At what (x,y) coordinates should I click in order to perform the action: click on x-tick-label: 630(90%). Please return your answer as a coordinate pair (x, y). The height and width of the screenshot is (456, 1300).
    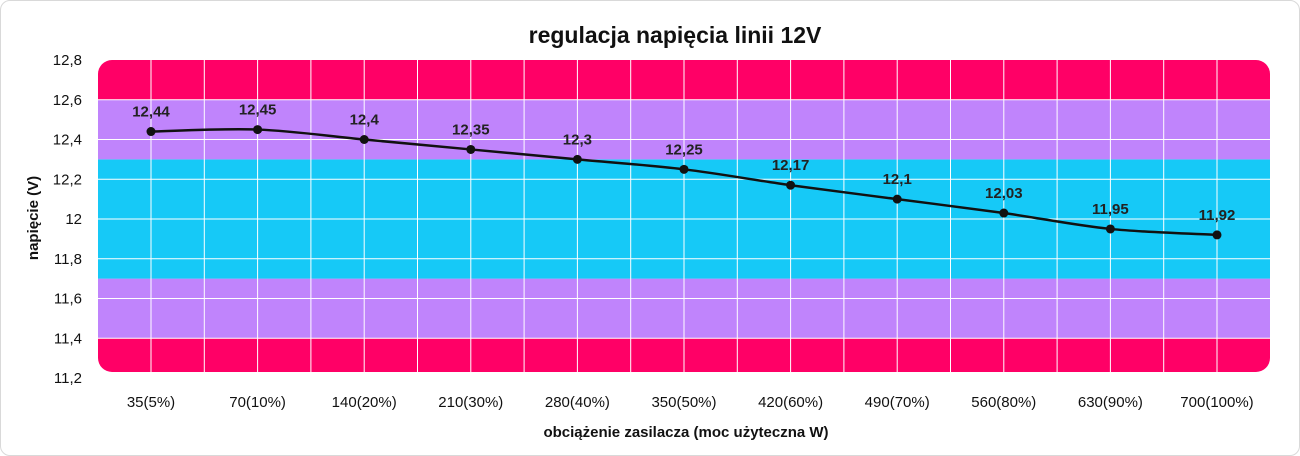
    Looking at the image, I should click on (1110, 402).